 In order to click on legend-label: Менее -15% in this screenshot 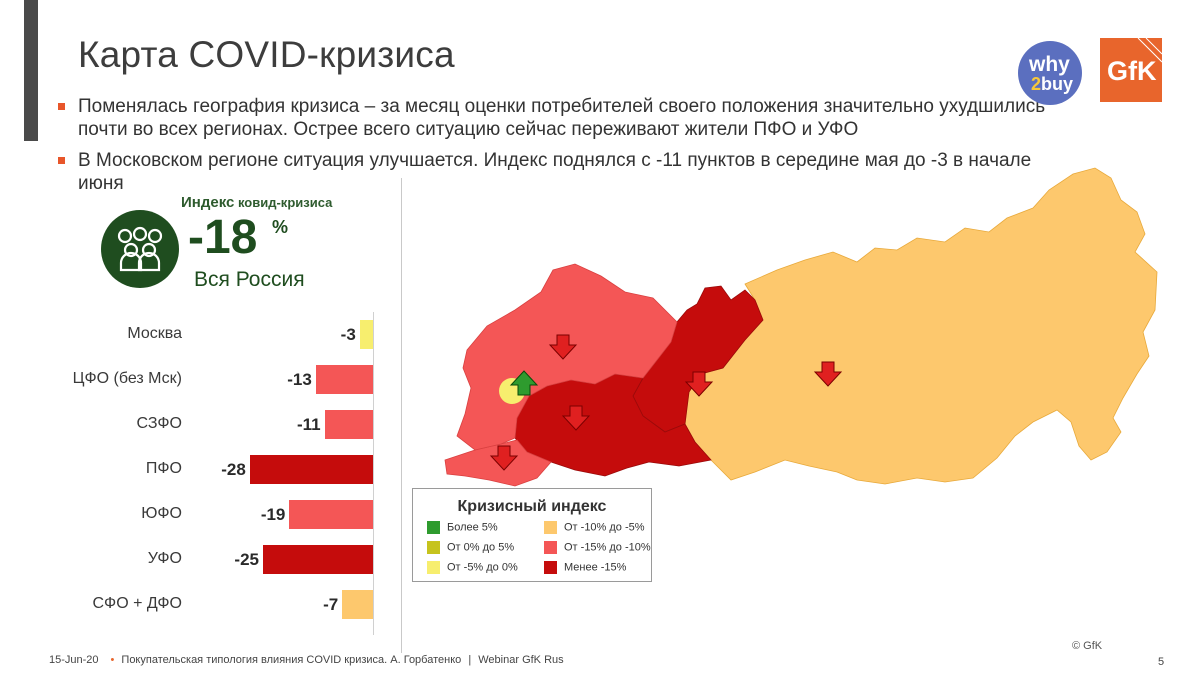, I will do `click(595, 567)`.